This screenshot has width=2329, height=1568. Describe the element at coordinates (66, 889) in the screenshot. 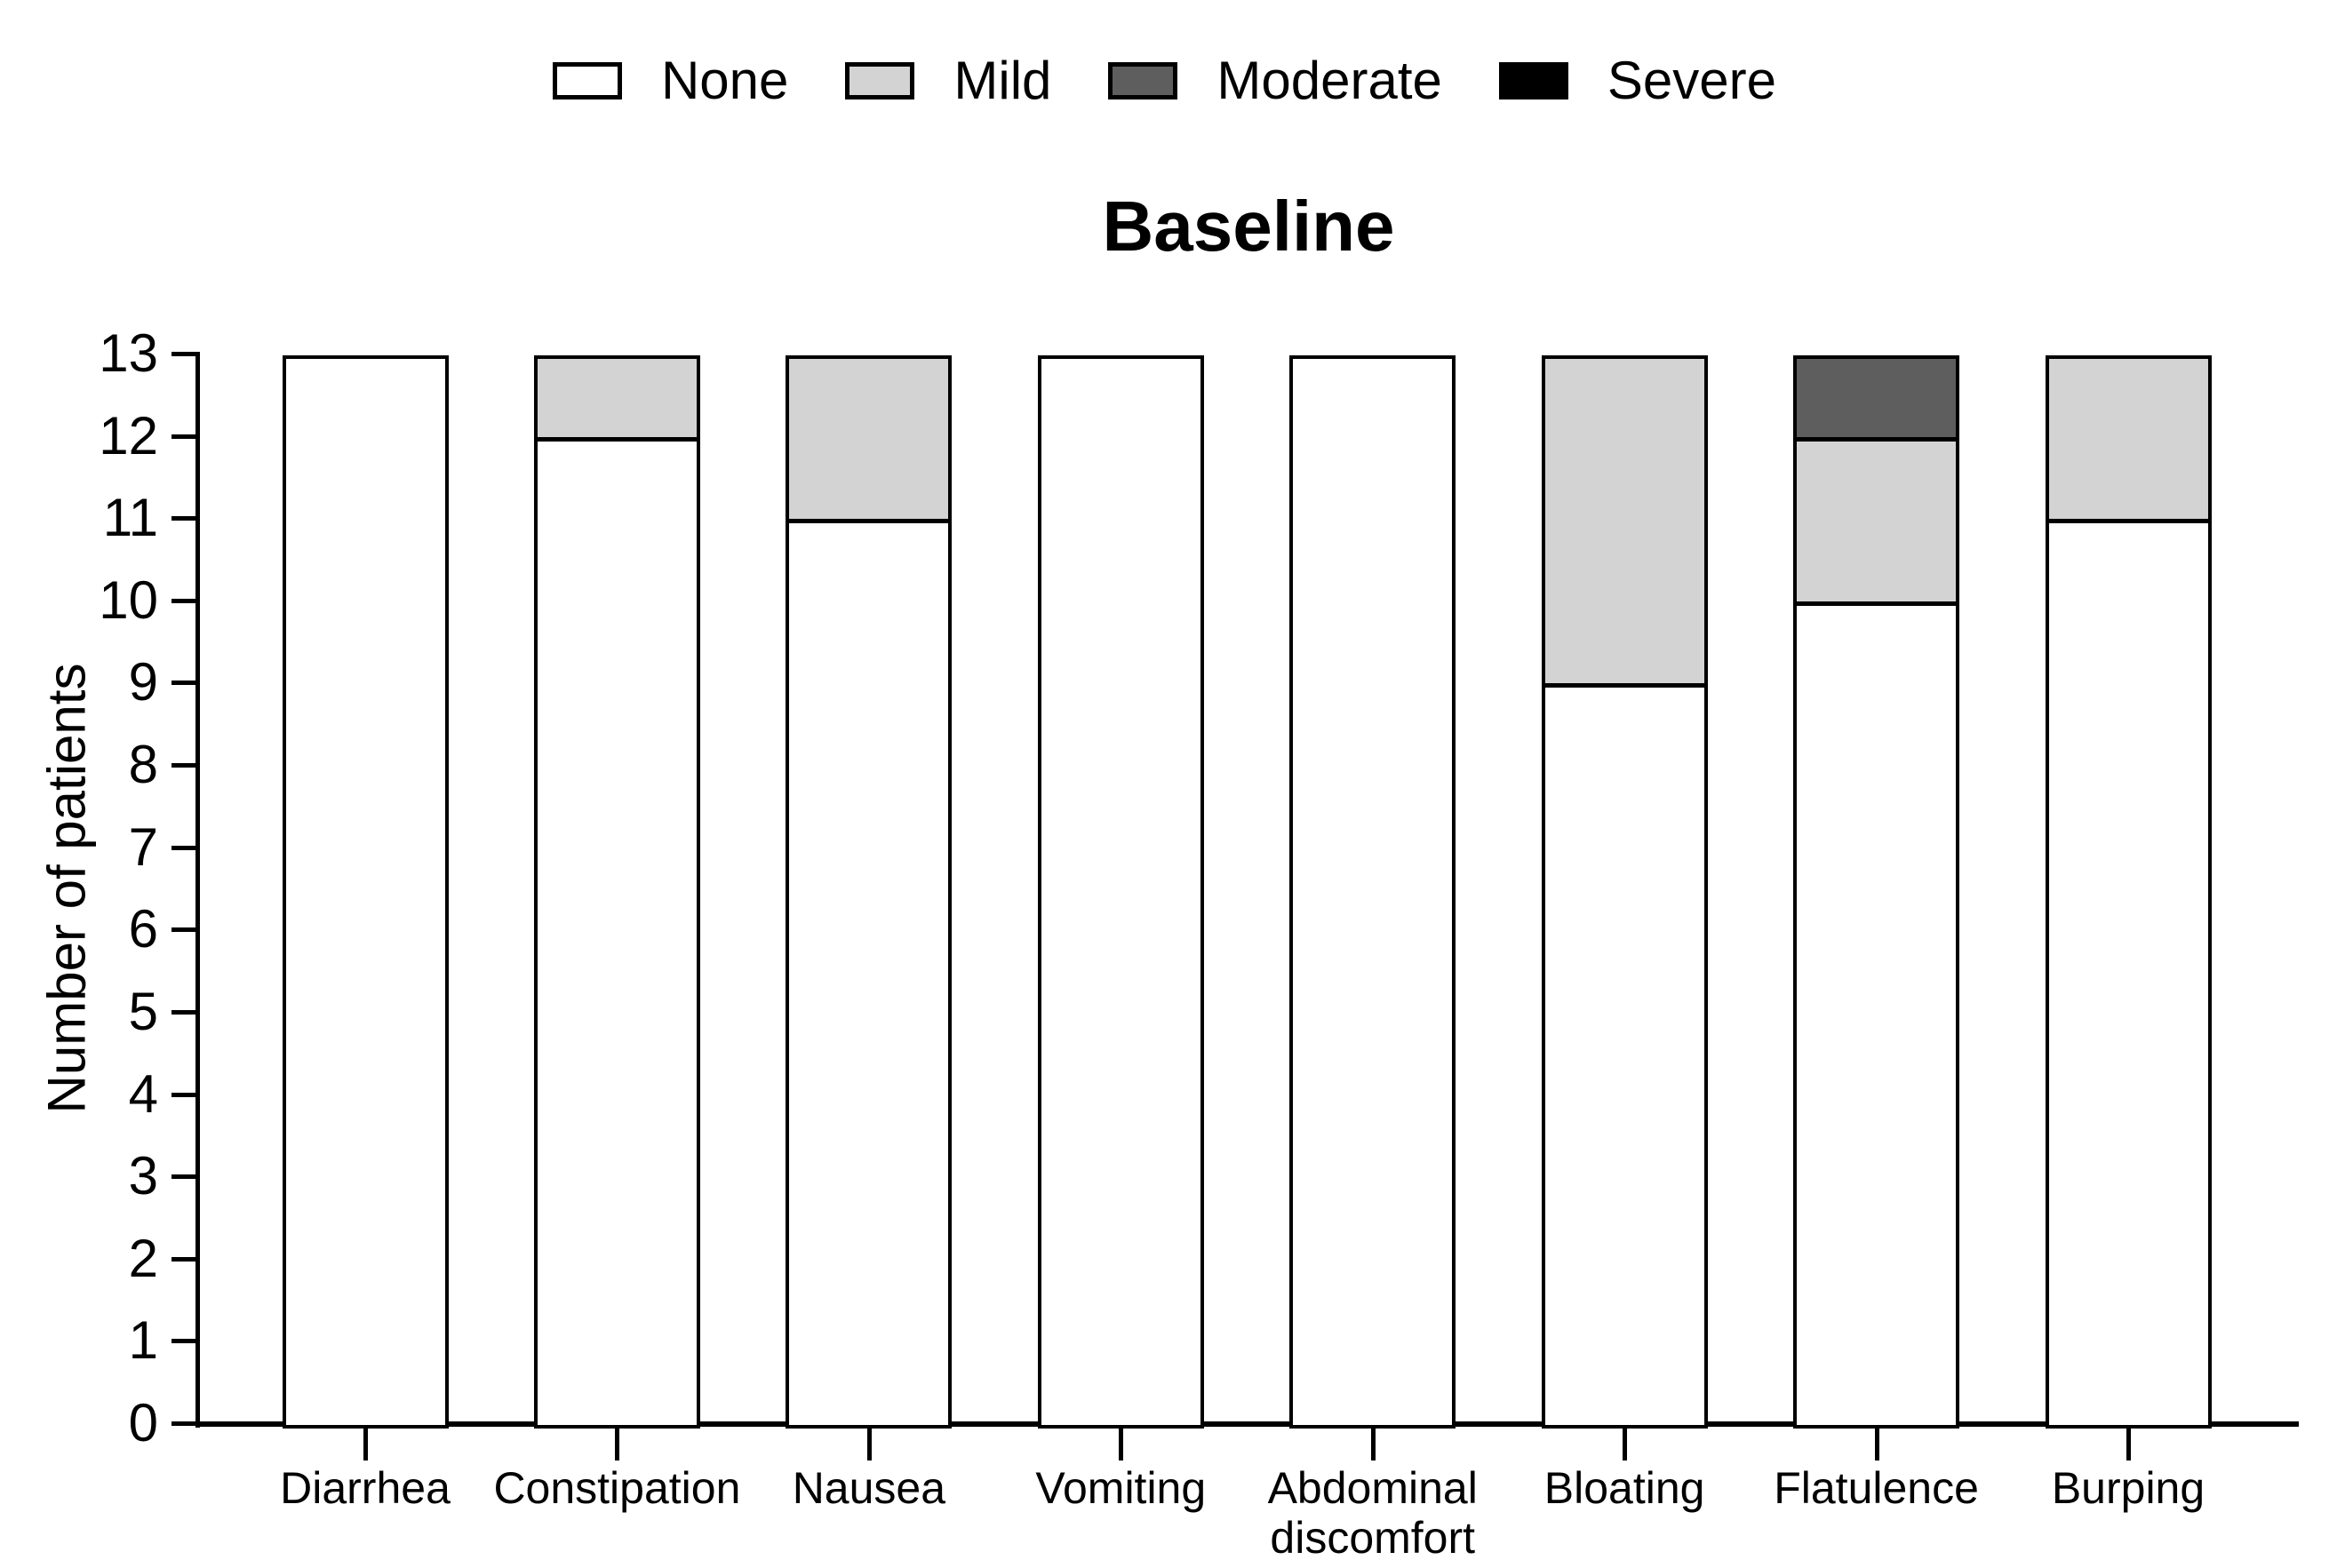

I see `y-axis-title: Number of patients` at that location.